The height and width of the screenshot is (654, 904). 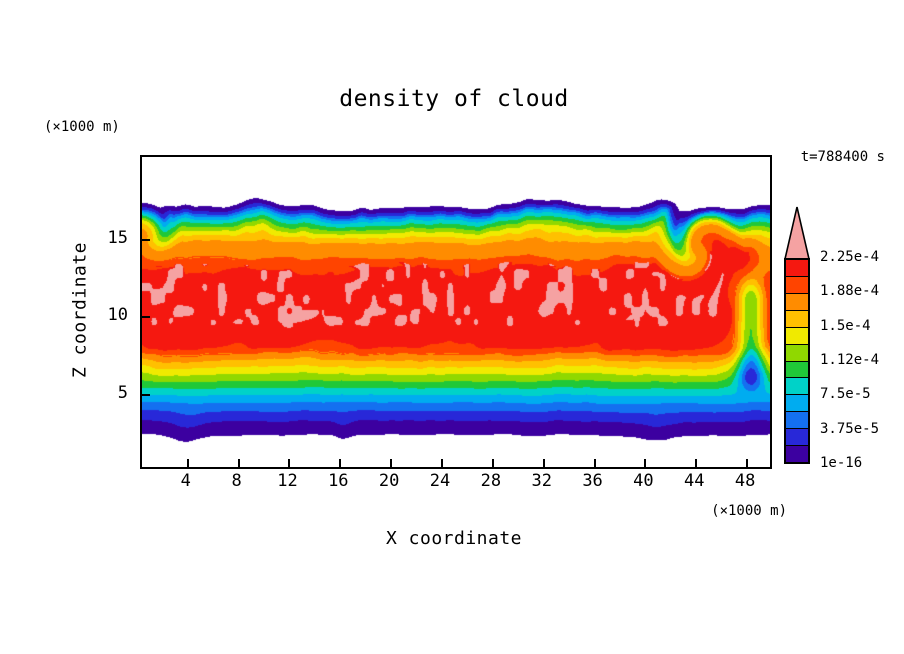 What do you see at coordinates (842, 157) in the screenshot?
I see `time-label: t=788400 s` at bounding box center [842, 157].